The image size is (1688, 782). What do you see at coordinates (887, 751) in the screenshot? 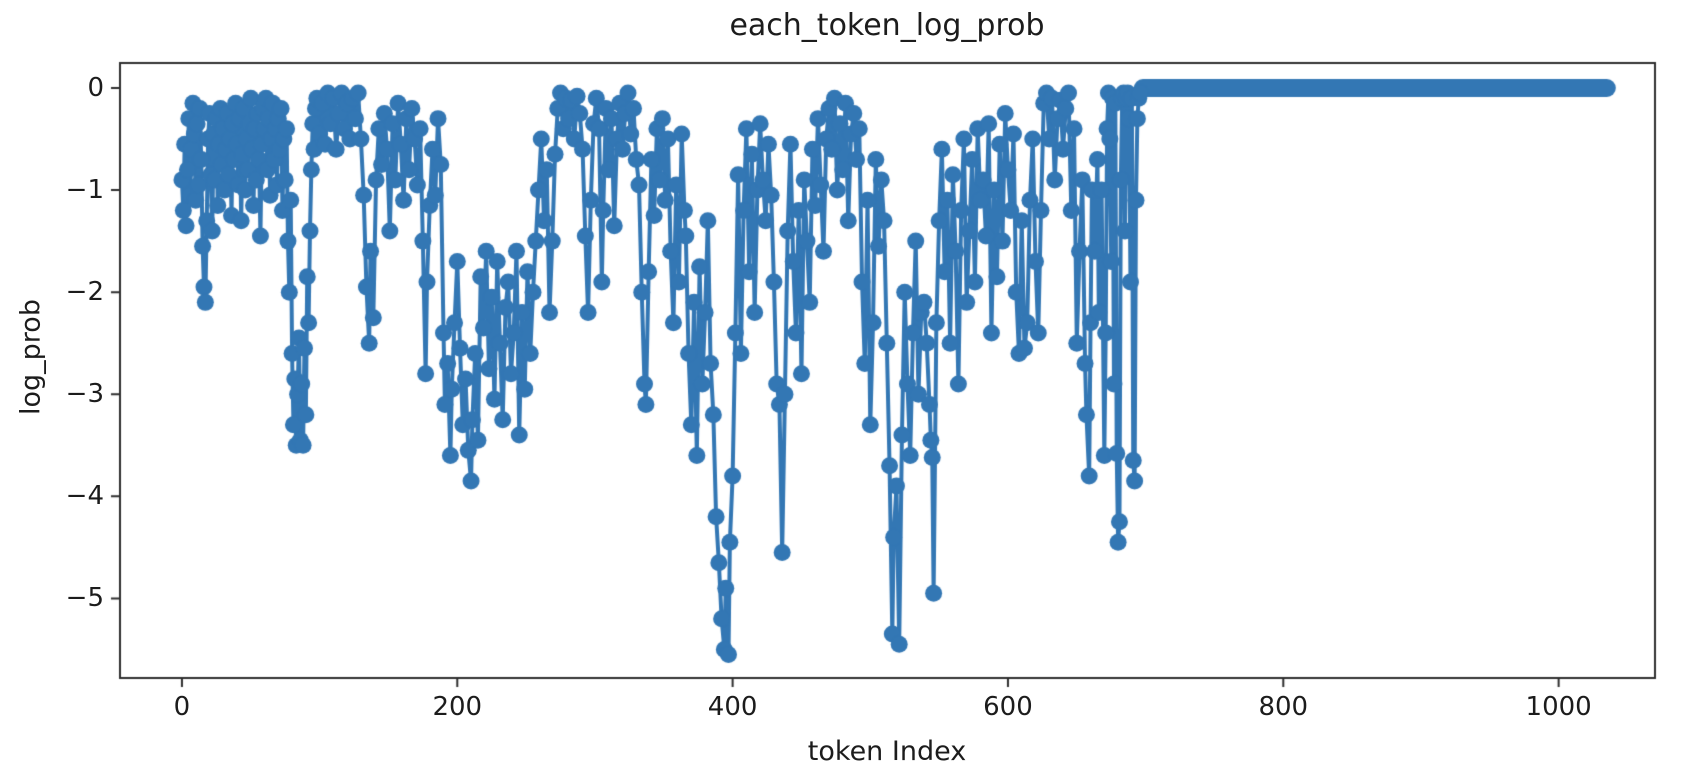
I see `x-axis-label: token Index` at bounding box center [887, 751].